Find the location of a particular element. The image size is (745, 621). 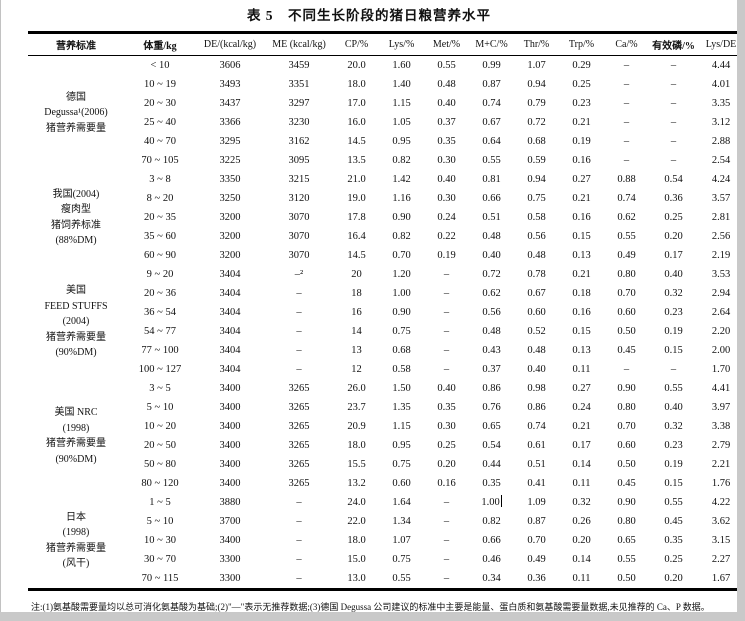

table-cell: 2.00 is located at coordinates (721, 350).